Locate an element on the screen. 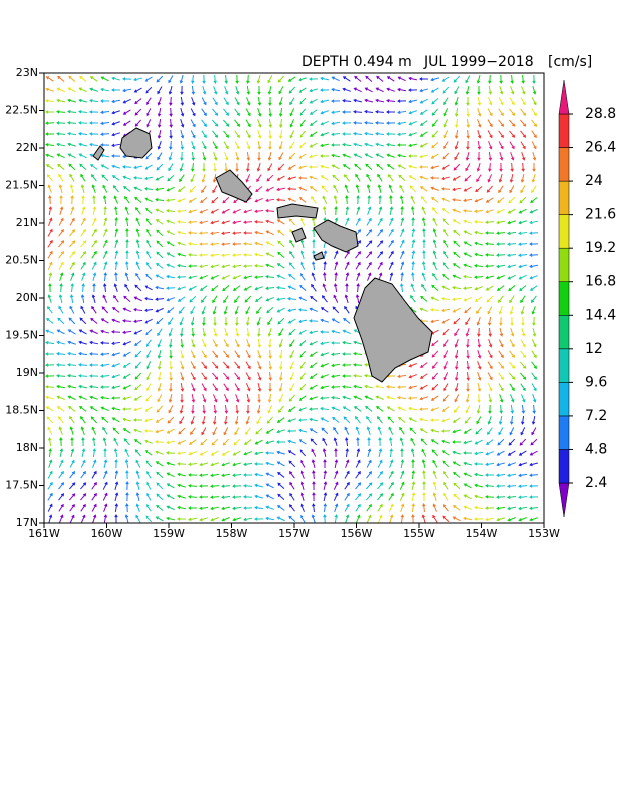 This screenshot has height=804, width=618. y-tick-label: 18.5N is located at coordinates (21, 410).